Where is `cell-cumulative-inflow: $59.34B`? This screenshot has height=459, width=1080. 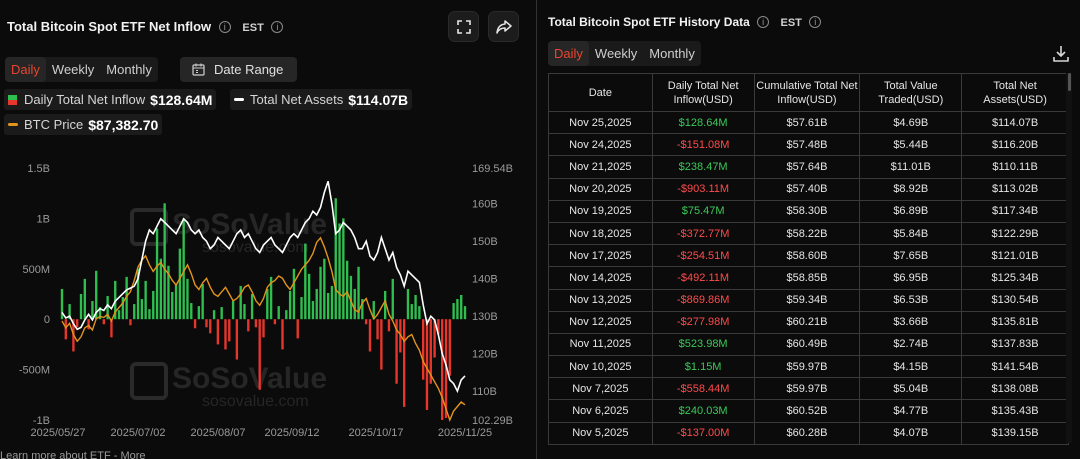
cell-cumulative-inflow: $59.34B is located at coordinates (807, 300).